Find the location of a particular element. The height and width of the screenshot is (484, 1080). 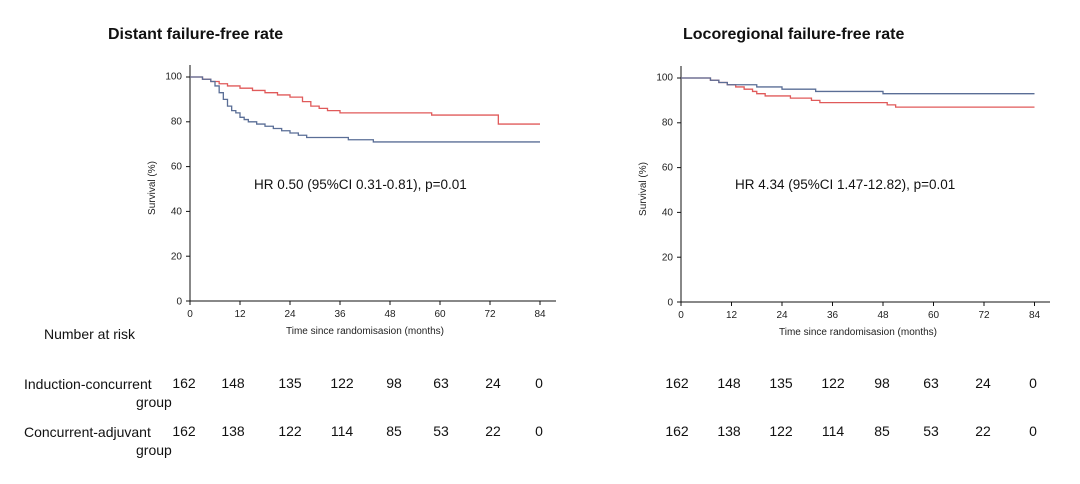

risk-row-label: Concurrent-adjuvant group is located at coordinates (98, 441).